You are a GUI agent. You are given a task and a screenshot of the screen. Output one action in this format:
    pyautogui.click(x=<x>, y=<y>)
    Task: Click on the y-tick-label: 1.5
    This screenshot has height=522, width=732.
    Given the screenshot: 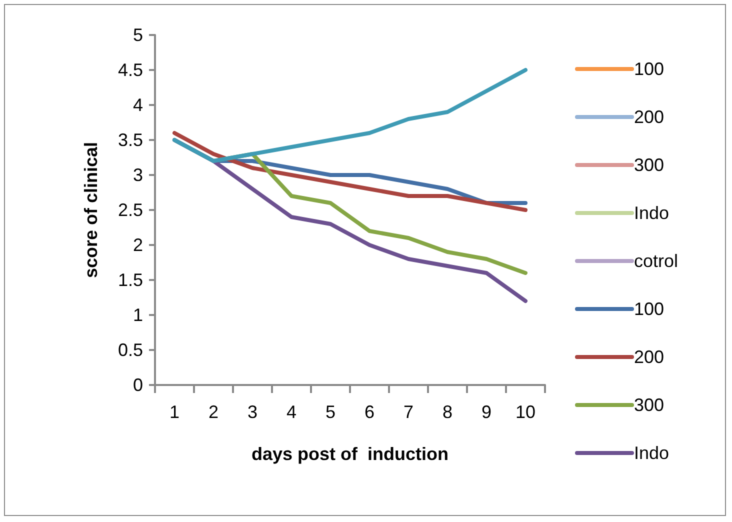 What is the action you would take?
    pyautogui.click(x=130, y=280)
    